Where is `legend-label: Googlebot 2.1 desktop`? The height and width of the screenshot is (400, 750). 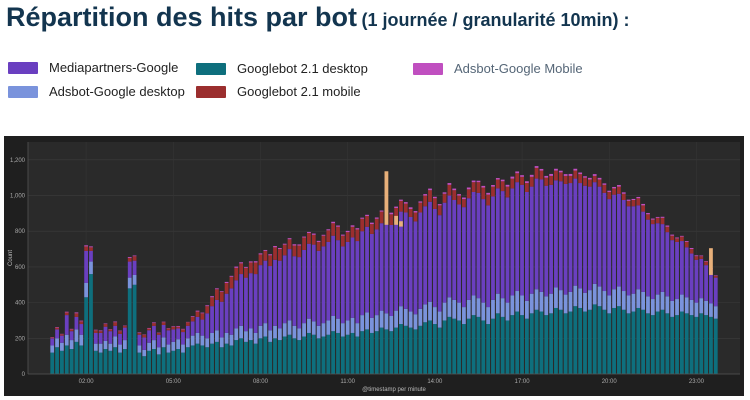
legend-label: Googlebot 2.1 desktop is located at coordinates (302, 68).